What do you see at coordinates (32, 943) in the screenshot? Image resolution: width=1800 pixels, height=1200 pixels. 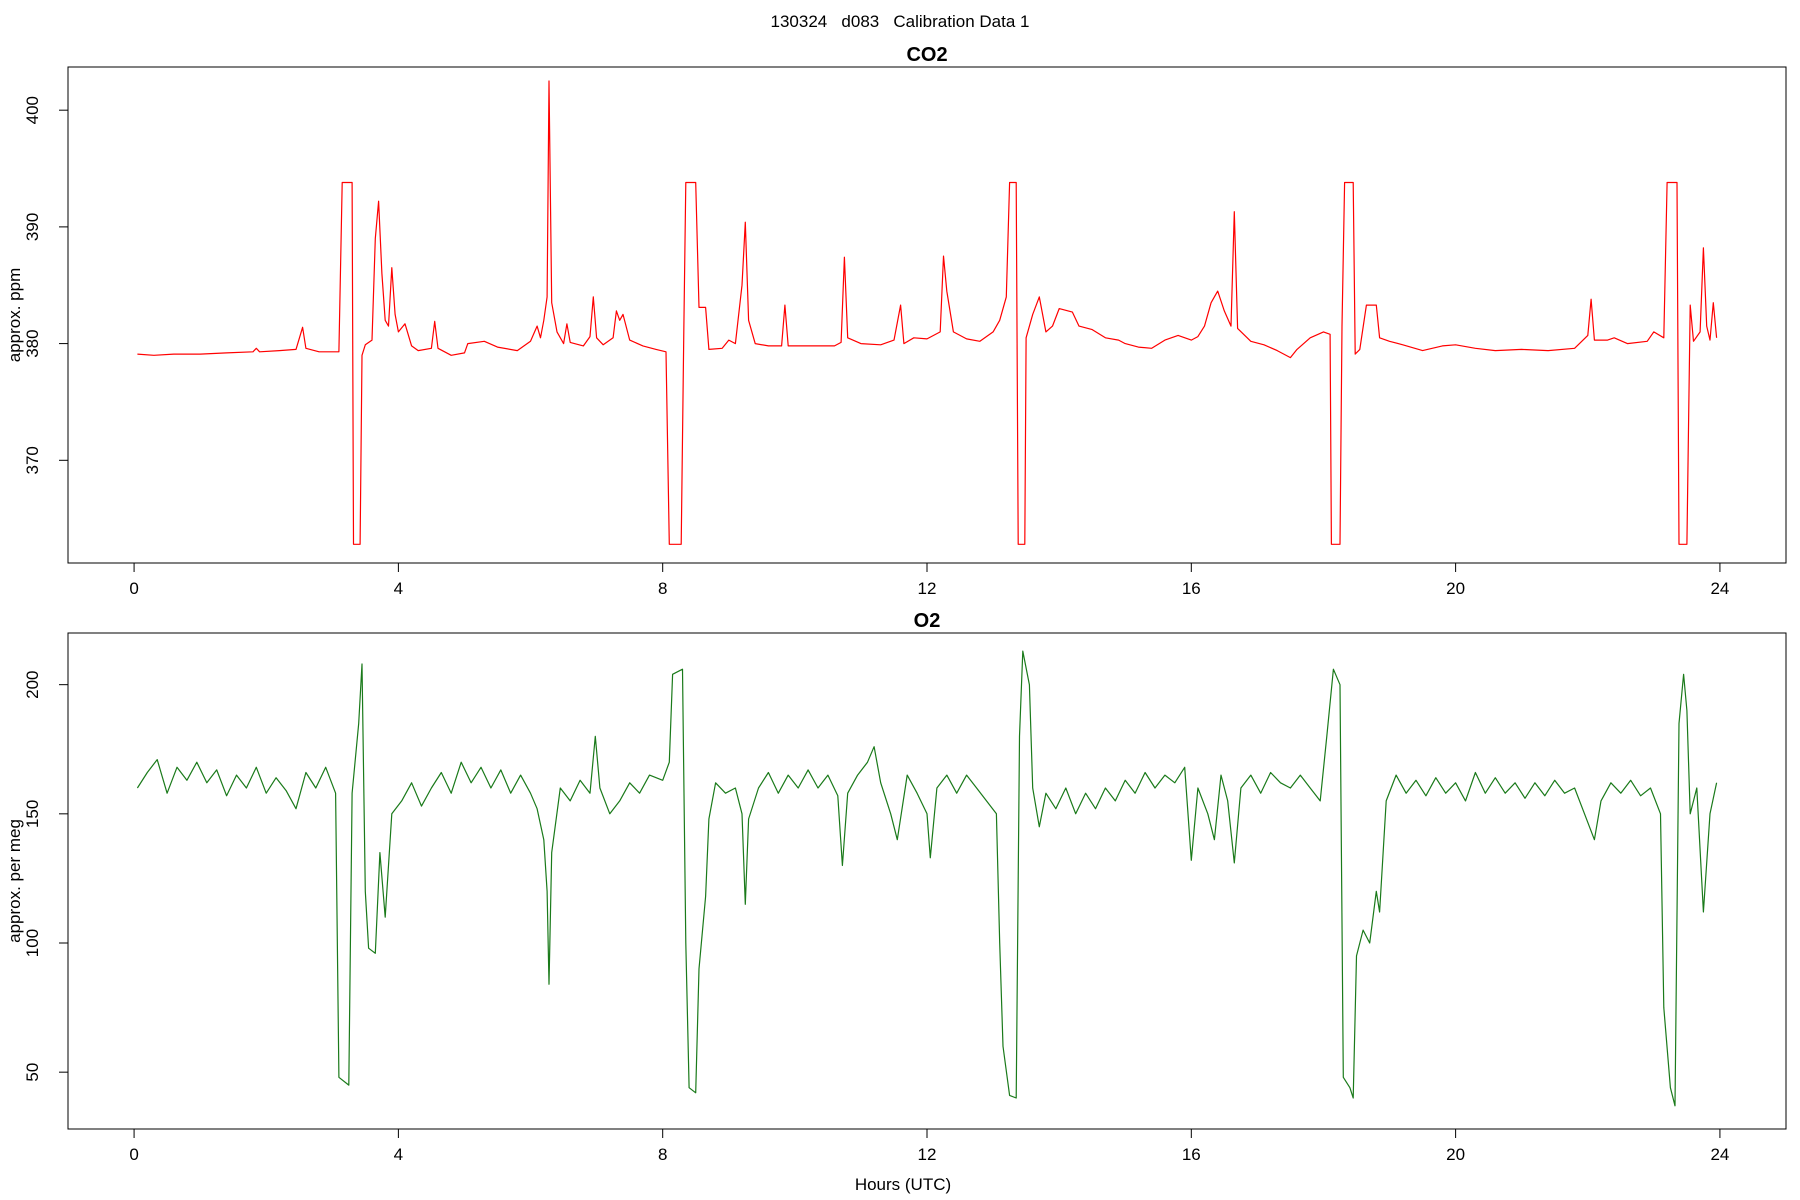 I see `o2-y-tick-label: 100` at bounding box center [32, 943].